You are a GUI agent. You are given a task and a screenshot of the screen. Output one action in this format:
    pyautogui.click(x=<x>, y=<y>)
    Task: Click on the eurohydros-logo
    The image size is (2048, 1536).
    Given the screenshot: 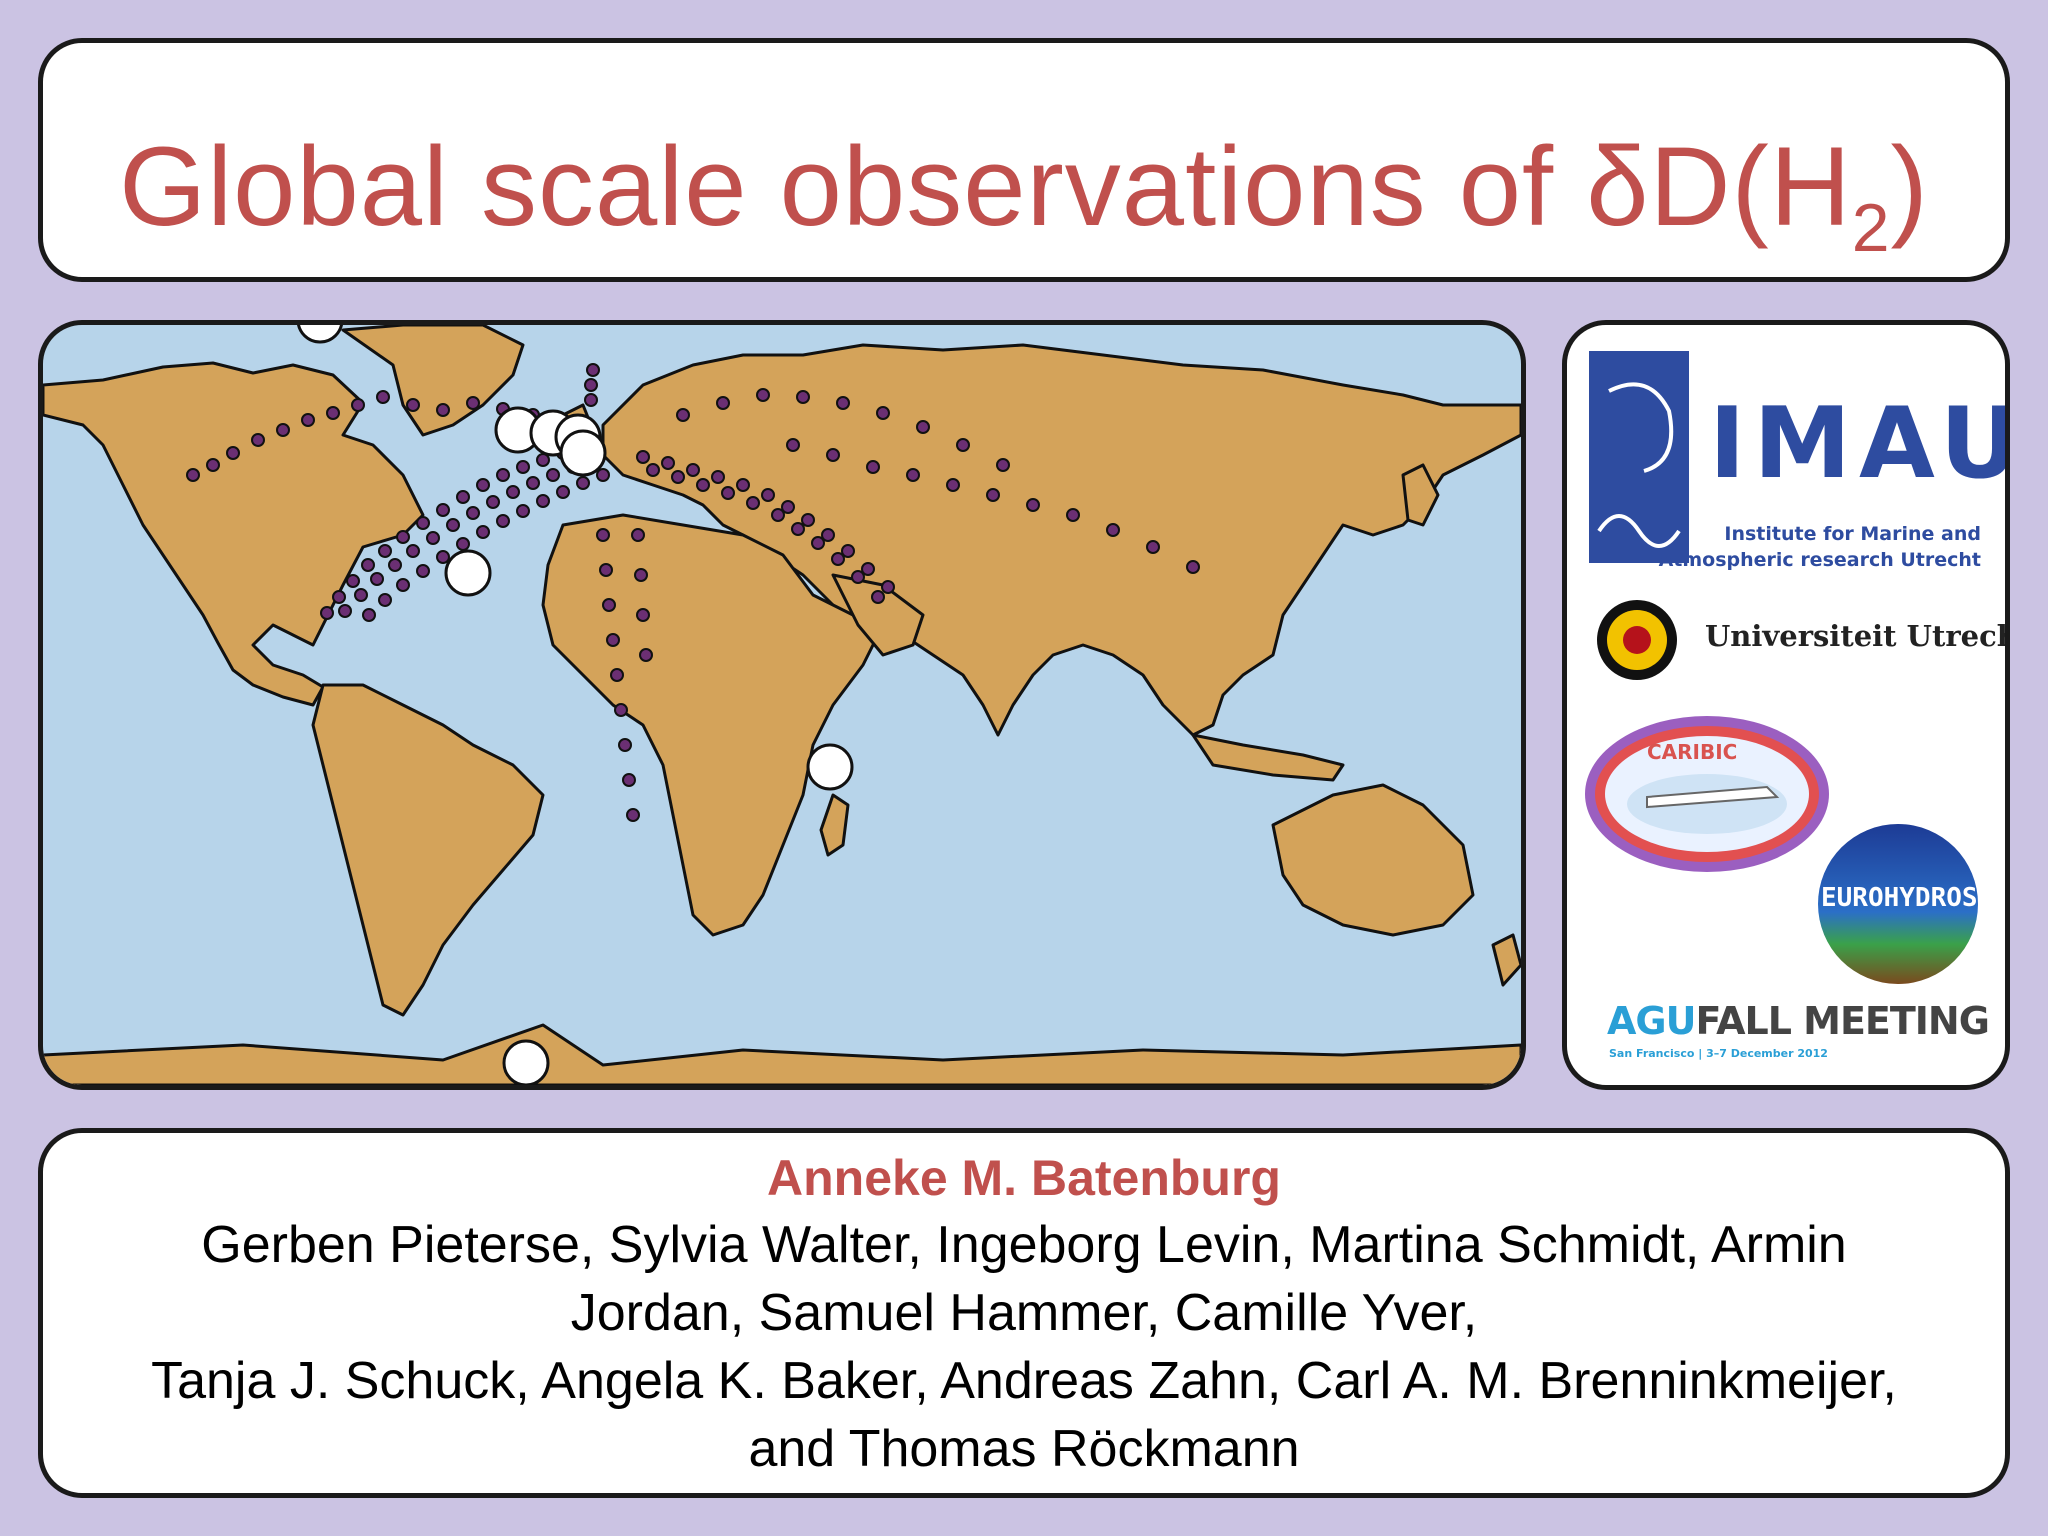 What is the action you would take?
    pyautogui.click(x=1898, y=904)
    